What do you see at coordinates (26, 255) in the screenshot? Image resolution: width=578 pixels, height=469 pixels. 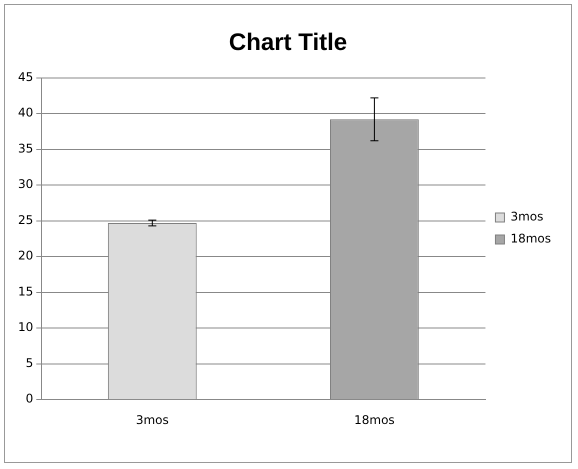 I see `y-tick-label: 20` at bounding box center [26, 255].